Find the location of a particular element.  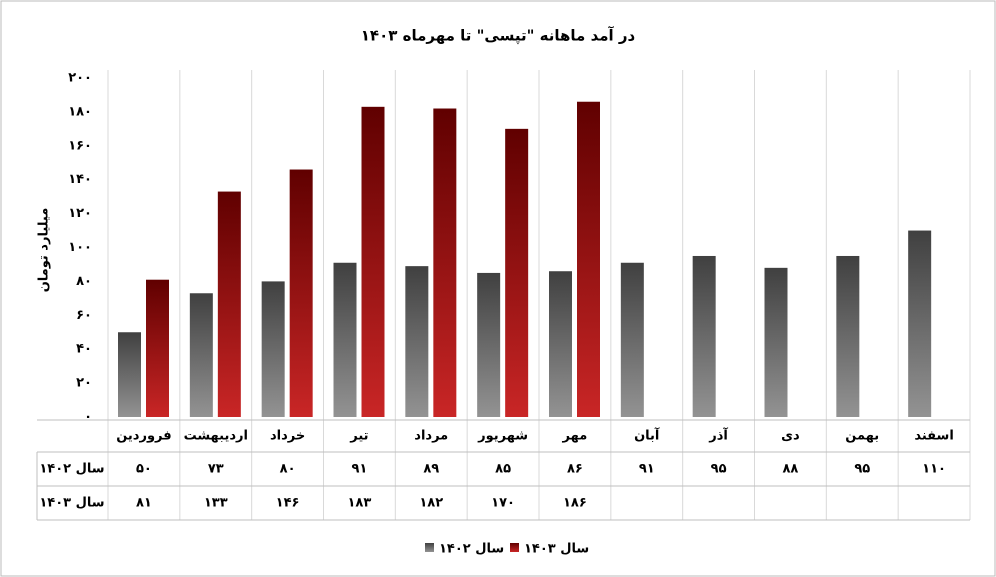

table-value: ۱۸۳ is located at coordinates (360, 503).